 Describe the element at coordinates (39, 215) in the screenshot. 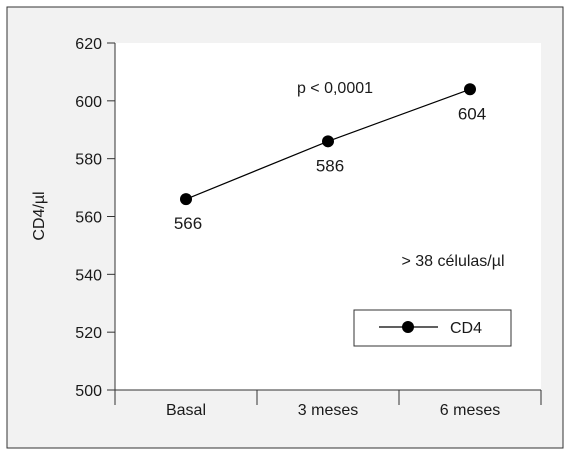

I see `y-axis-label: CD4/µl` at that location.